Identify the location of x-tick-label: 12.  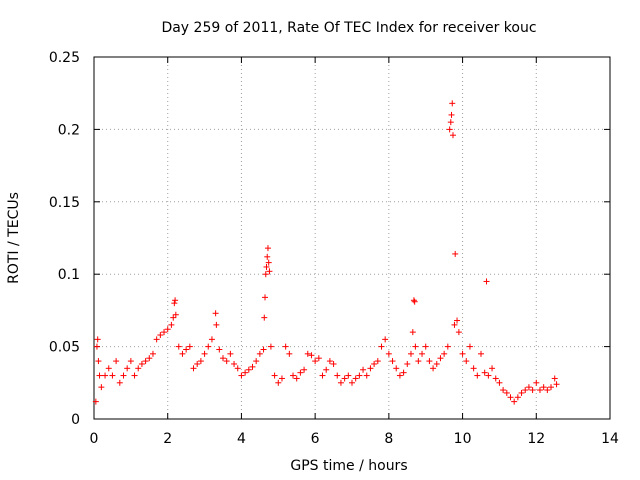
(536, 439).